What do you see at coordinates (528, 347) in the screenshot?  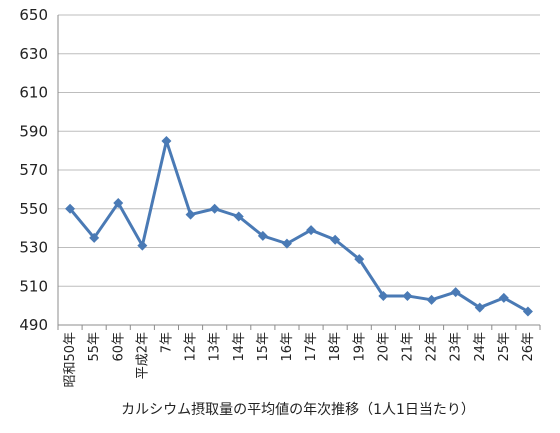 I see `x-tick-label: 26年` at bounding box center [528, 347].